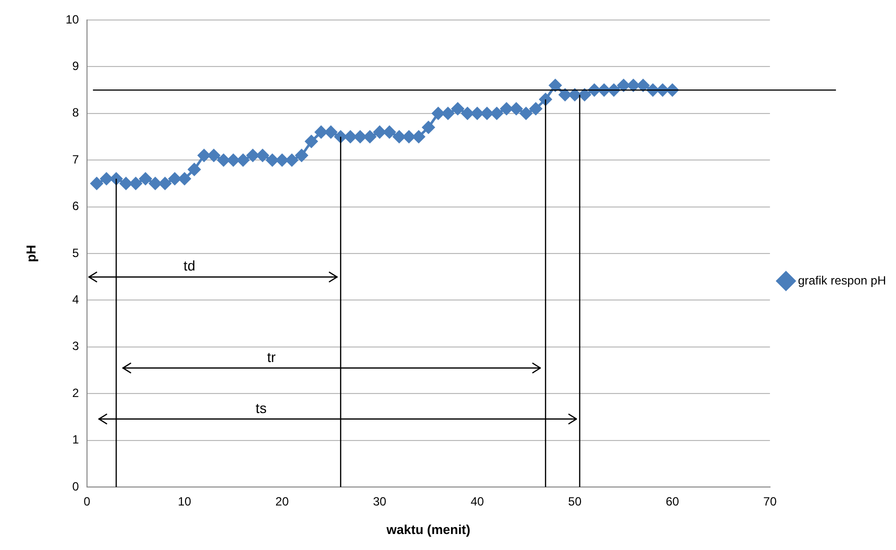 This screenshot has height=550, width=896. Describe the element at coordinates (673, 501) in the screenshot. I see `x-tick-label: 60` at that location.